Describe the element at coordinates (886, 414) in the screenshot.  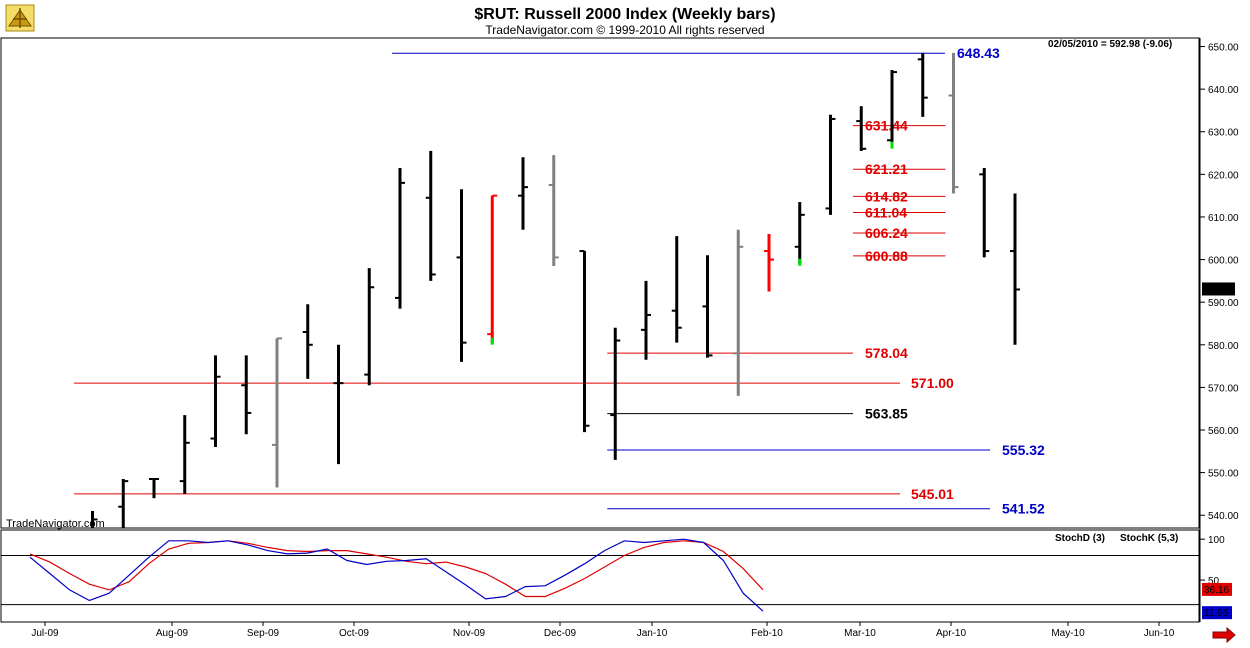
I see `level-label: 563.85` at that location.